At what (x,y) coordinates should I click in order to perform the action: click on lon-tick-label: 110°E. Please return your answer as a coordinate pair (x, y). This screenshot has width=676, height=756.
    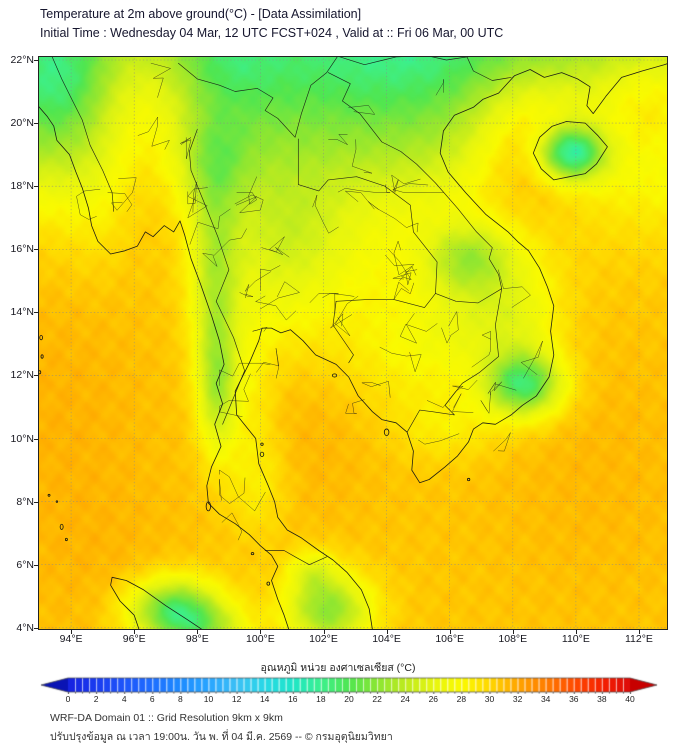
    Looking at the image, I should click on (575, 639).